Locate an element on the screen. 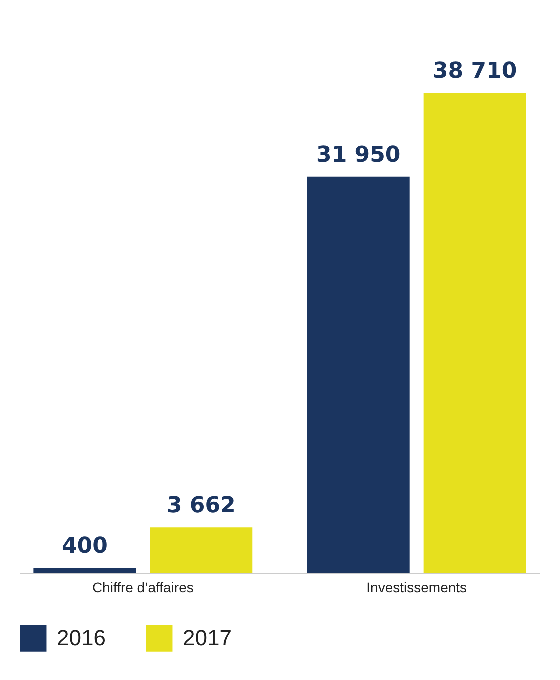 The height and width of the screenshot is (680, 560). data-label: 38 710 is located at coordinates (475, 71).